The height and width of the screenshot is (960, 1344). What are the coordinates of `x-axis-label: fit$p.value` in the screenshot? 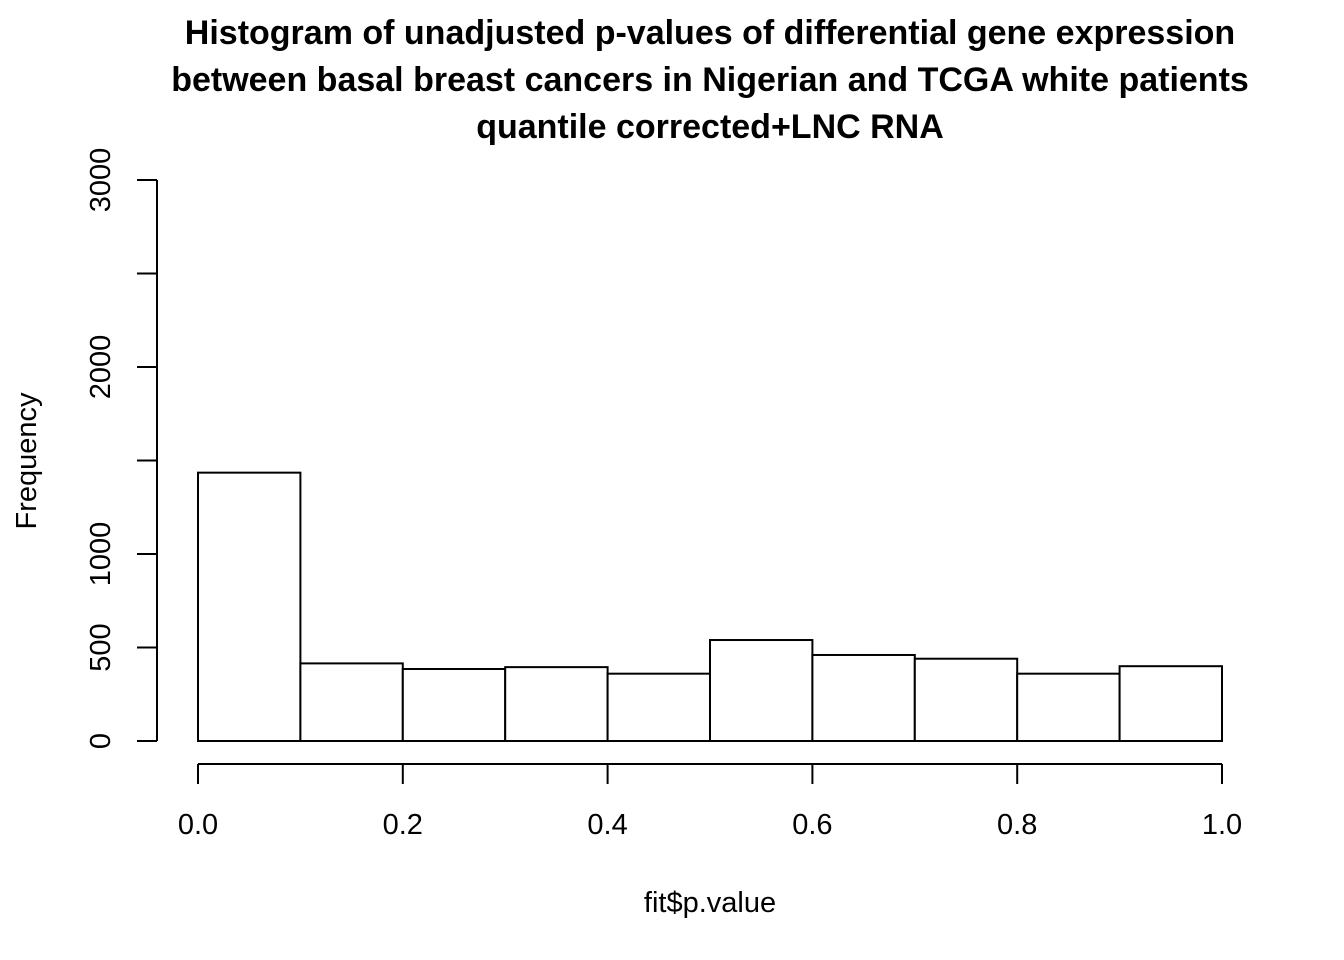 It's located at (710, 903).